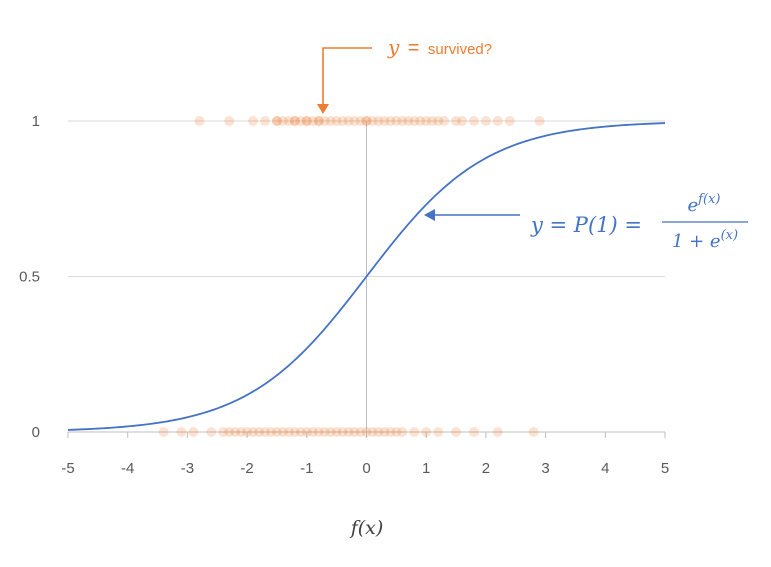  Describe the element at coordinates (665, 468) in the screenshot. I see `x-tick-label: 5` at that location.